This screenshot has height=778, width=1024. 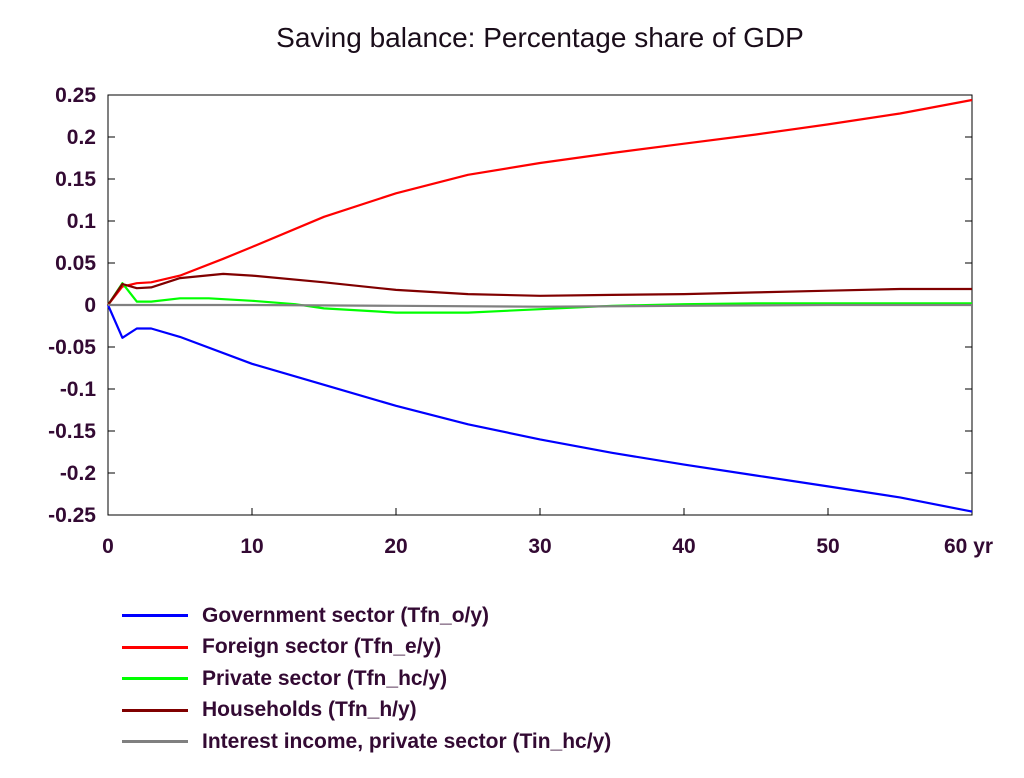 What do you see at coordinates (72, 515) in the screenshot?
I see `y-tick-label: -0.25` at bounding box center [72, 515].